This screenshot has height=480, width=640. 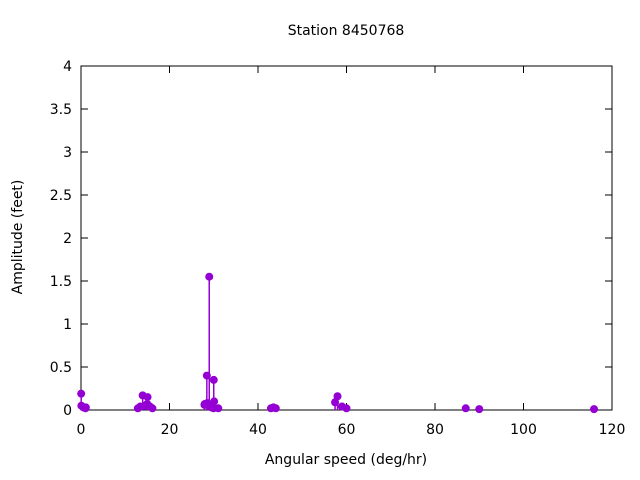 I want to click on chart-title: Station 8450768, so click(x=346, y=31).